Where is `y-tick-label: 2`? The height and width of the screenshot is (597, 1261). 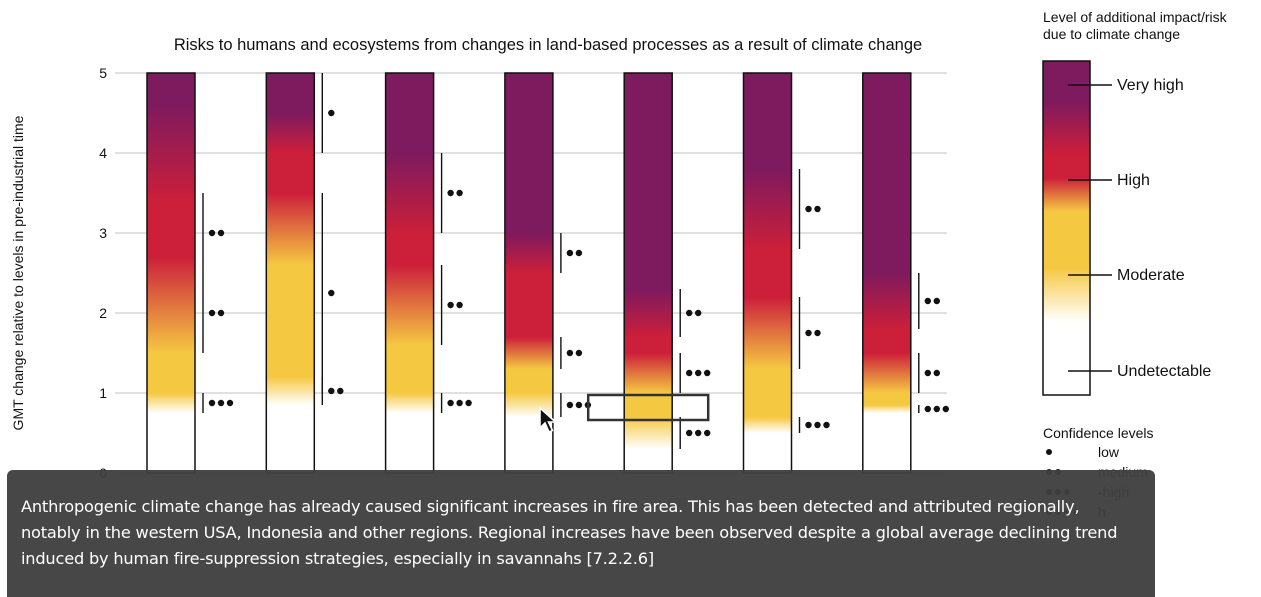
y-tick-label: 2 is located at coordinates (103, 313).